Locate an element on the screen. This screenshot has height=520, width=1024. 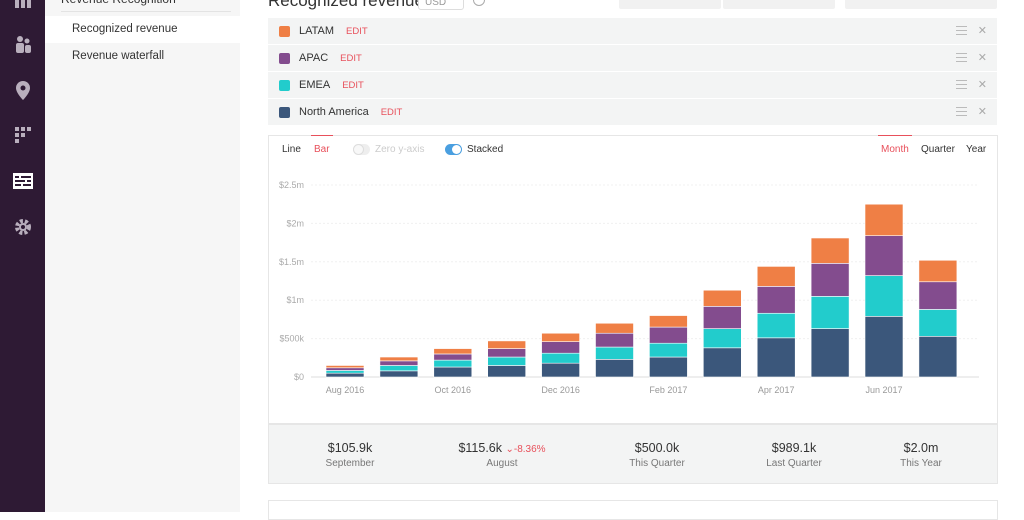
nav-item-recognized-revenue: Recognized revenue is located at coordinates (142, 29).